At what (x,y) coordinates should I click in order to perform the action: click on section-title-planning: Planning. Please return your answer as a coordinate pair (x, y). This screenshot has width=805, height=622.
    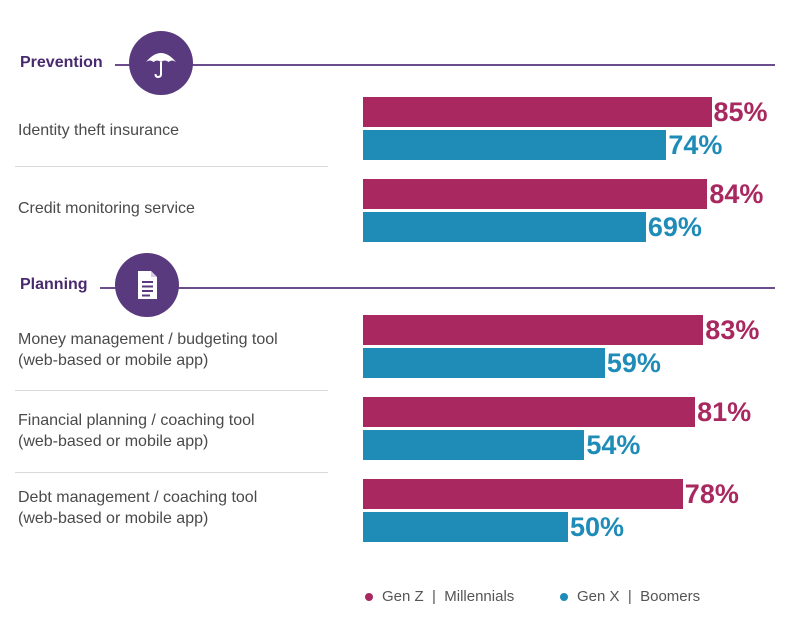
    Looking at the image, I should click on (54, 284).